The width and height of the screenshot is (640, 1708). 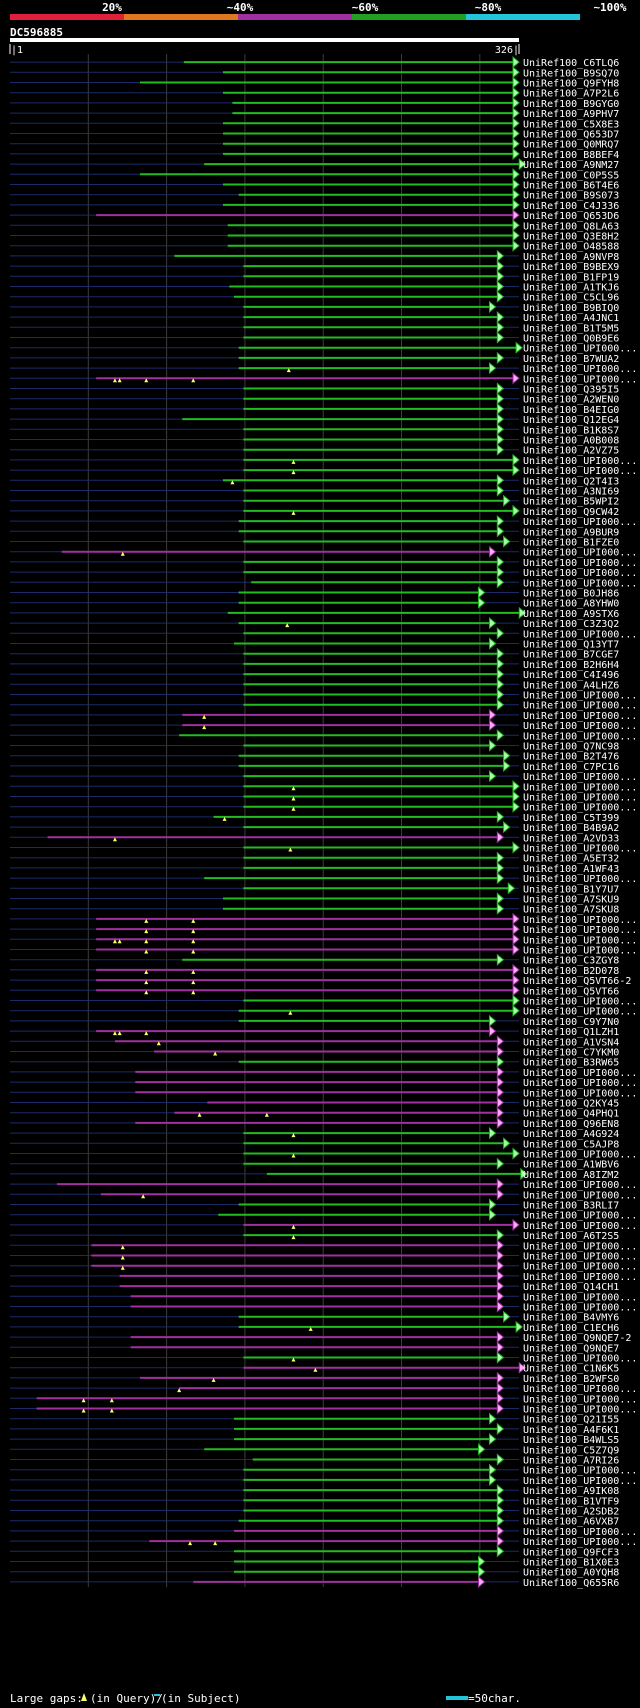 What do you see at coordinates (314, 134) in the screenshot?
I see `hit-row: UniRef100_Q653D7` at bounding box center [314, 134].